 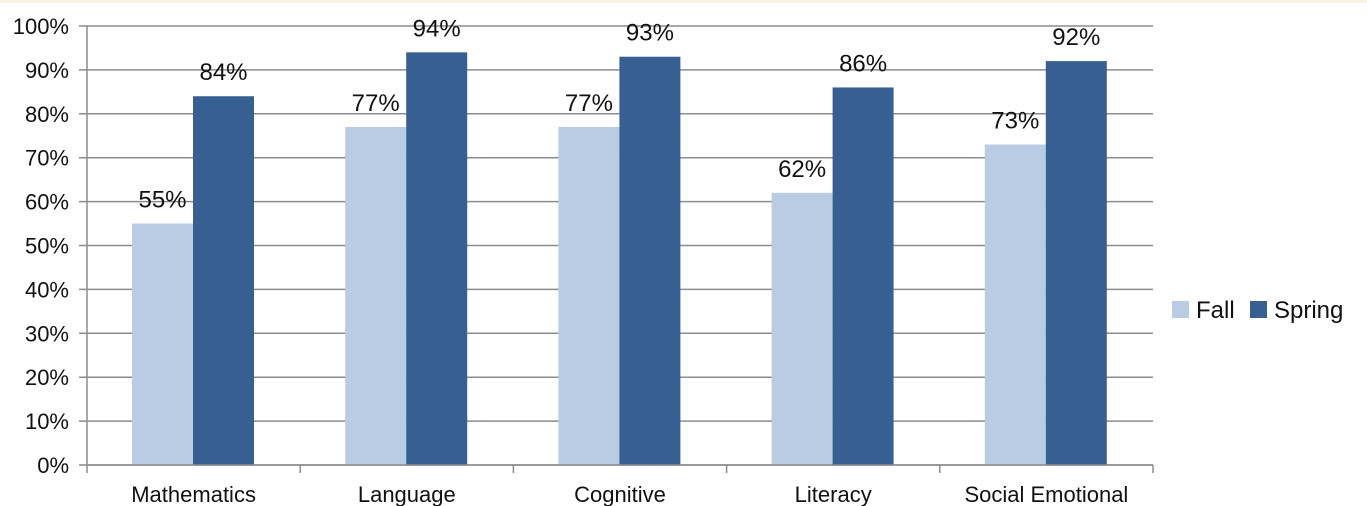 What do you see at coordinates (193, 494) in the screenshot?
I see `x-category-label: Mathematics` at bounding box center [193, 494].